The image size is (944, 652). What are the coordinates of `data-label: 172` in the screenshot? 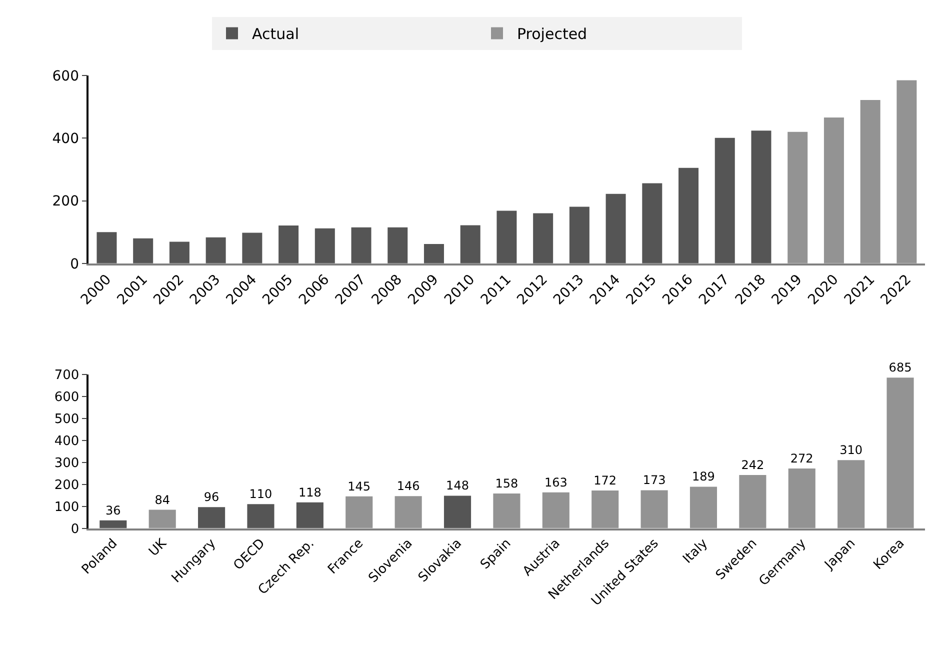 It's located at (605, 480).